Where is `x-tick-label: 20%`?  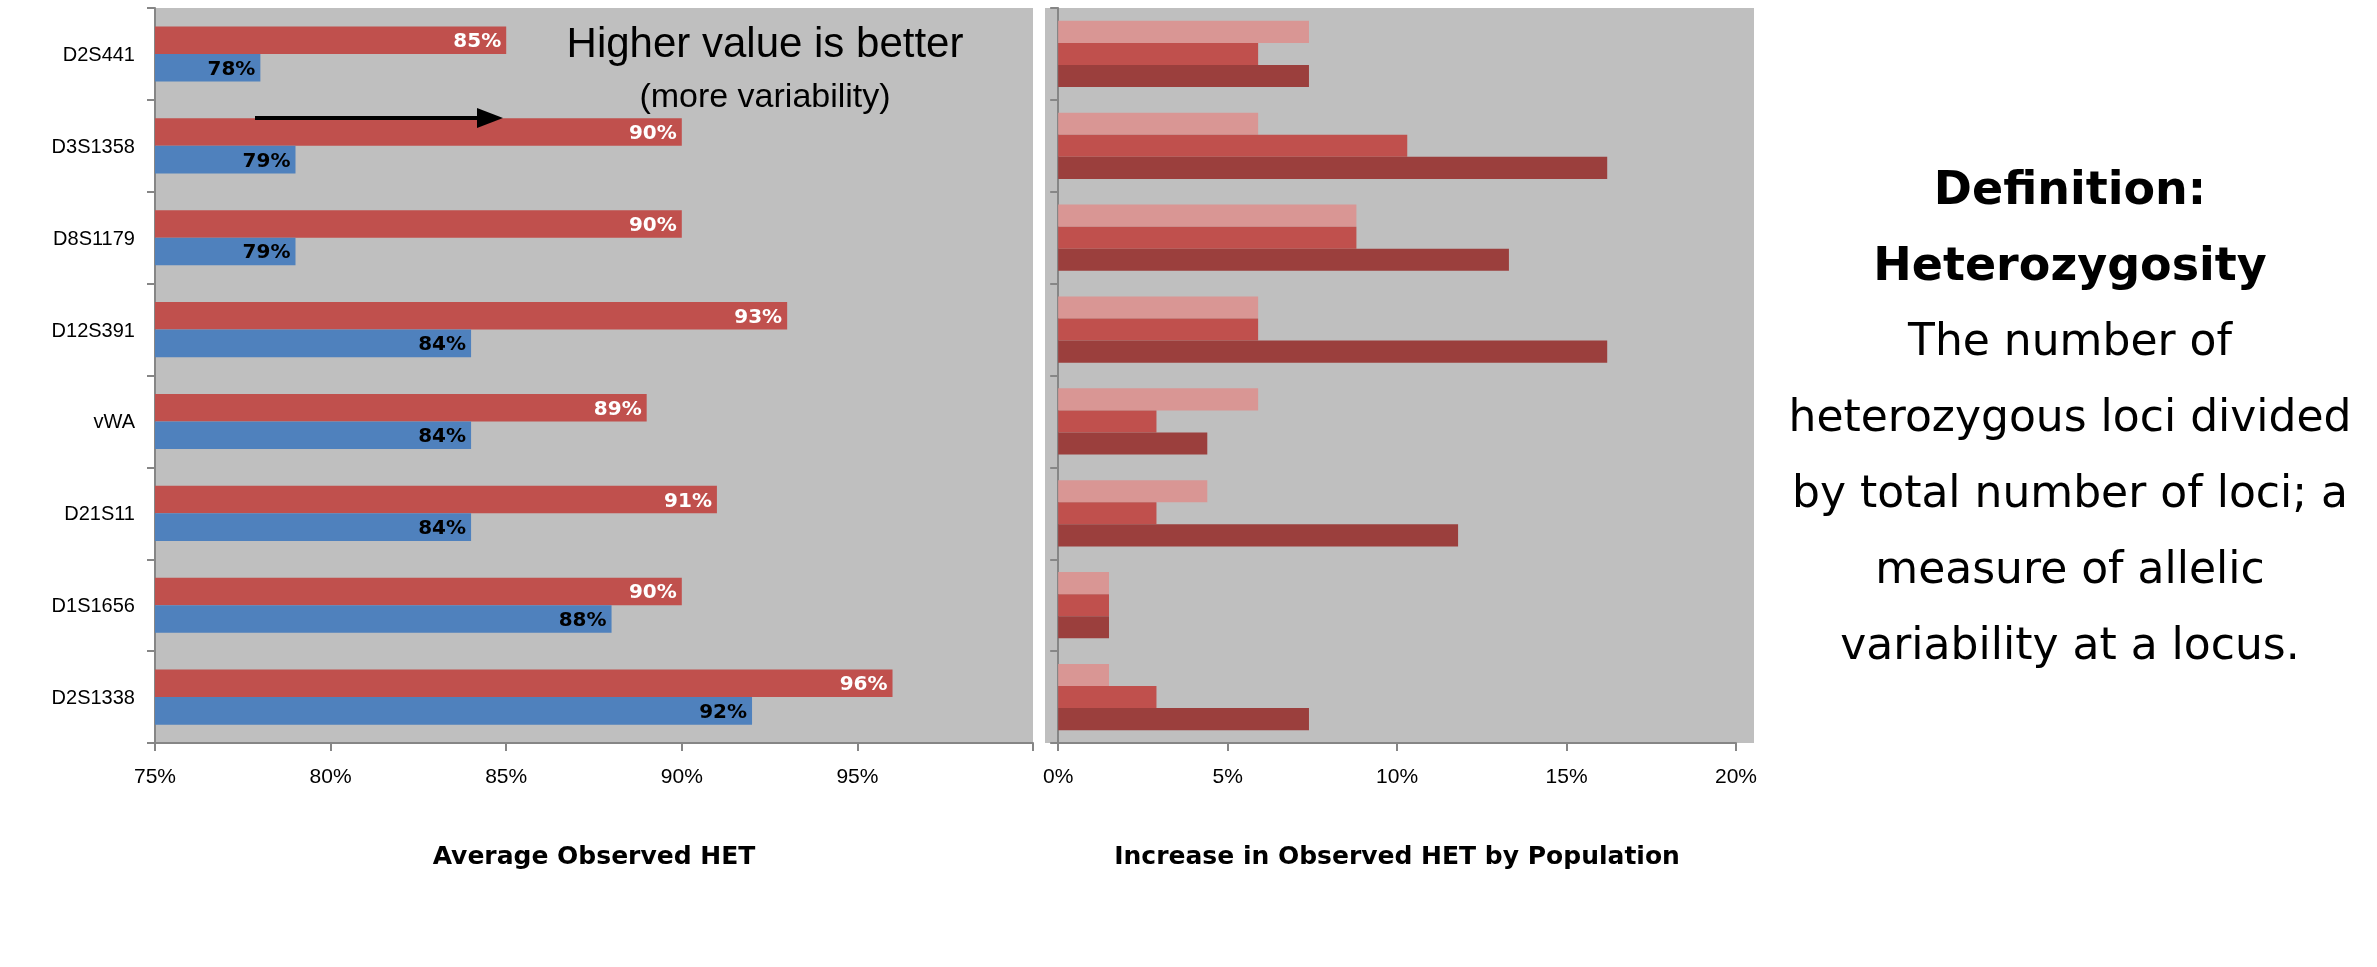
x-tick-label: 20% is located at coordinates (1735, 775).